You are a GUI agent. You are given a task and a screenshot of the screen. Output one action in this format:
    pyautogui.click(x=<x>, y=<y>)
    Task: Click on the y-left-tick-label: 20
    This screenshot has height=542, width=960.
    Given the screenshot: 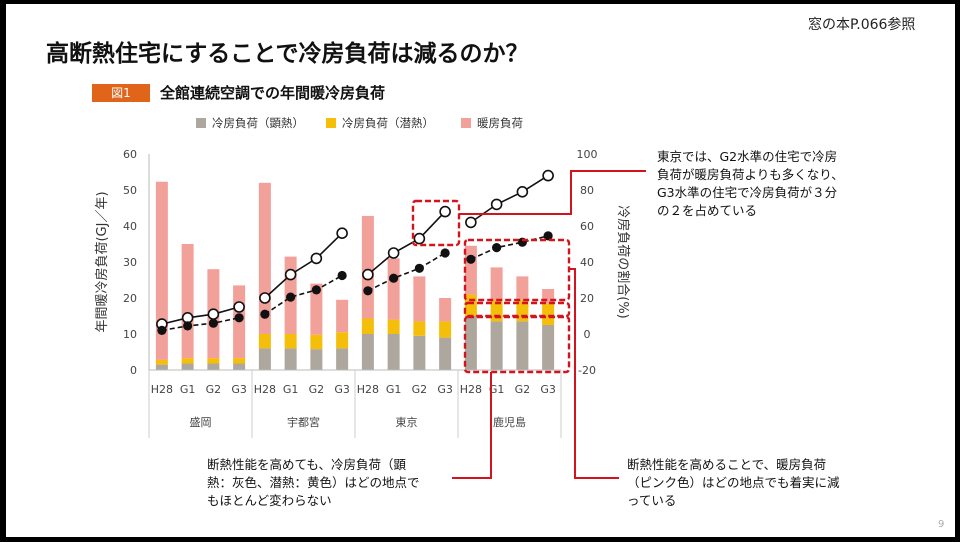 What is the action you would take?
    pyautogui.click(x=130, y=298)
    